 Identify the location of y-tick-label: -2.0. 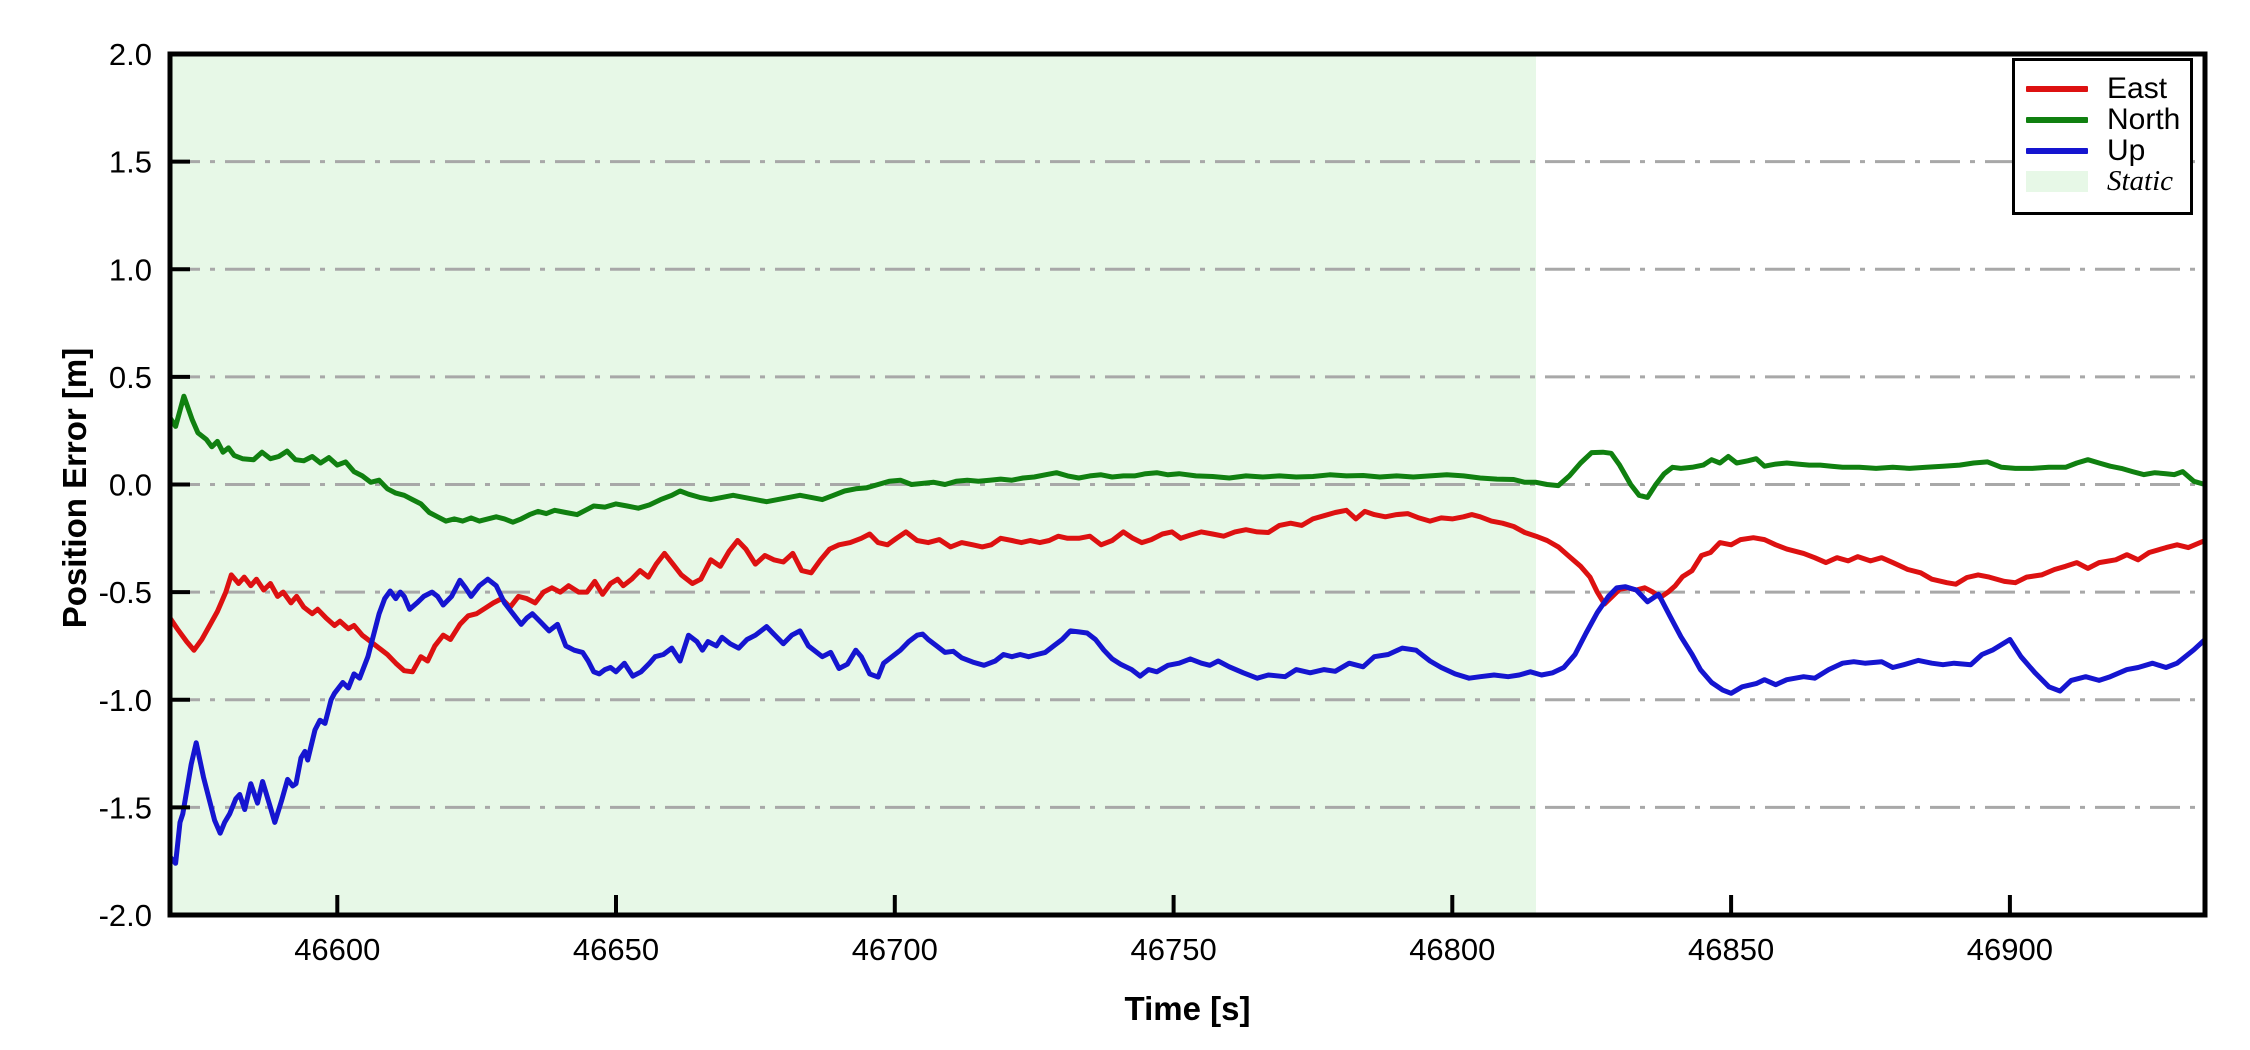
(125, 915).